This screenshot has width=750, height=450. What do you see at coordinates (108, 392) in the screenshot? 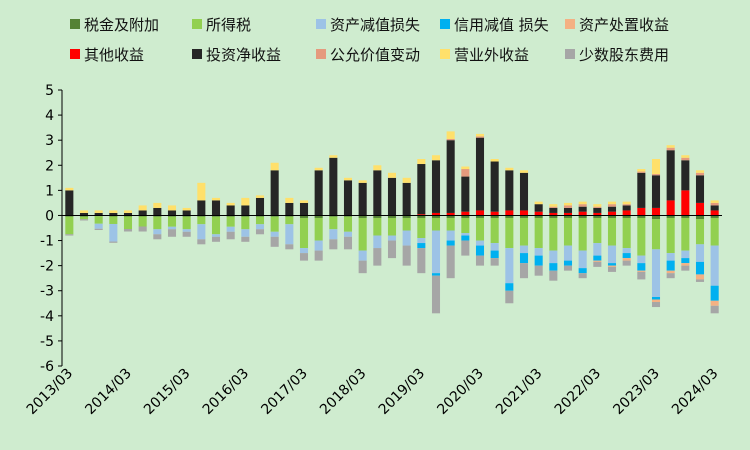
I see `x-tick-label: 2014/03` at bounding box center [108, 392].